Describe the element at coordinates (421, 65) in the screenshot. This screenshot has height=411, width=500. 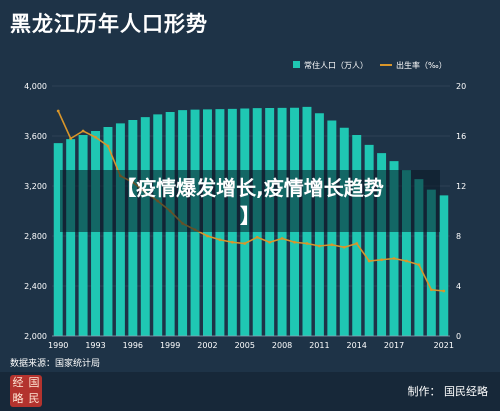
I see `legend-line-label: 出生率（‰）` at that location.